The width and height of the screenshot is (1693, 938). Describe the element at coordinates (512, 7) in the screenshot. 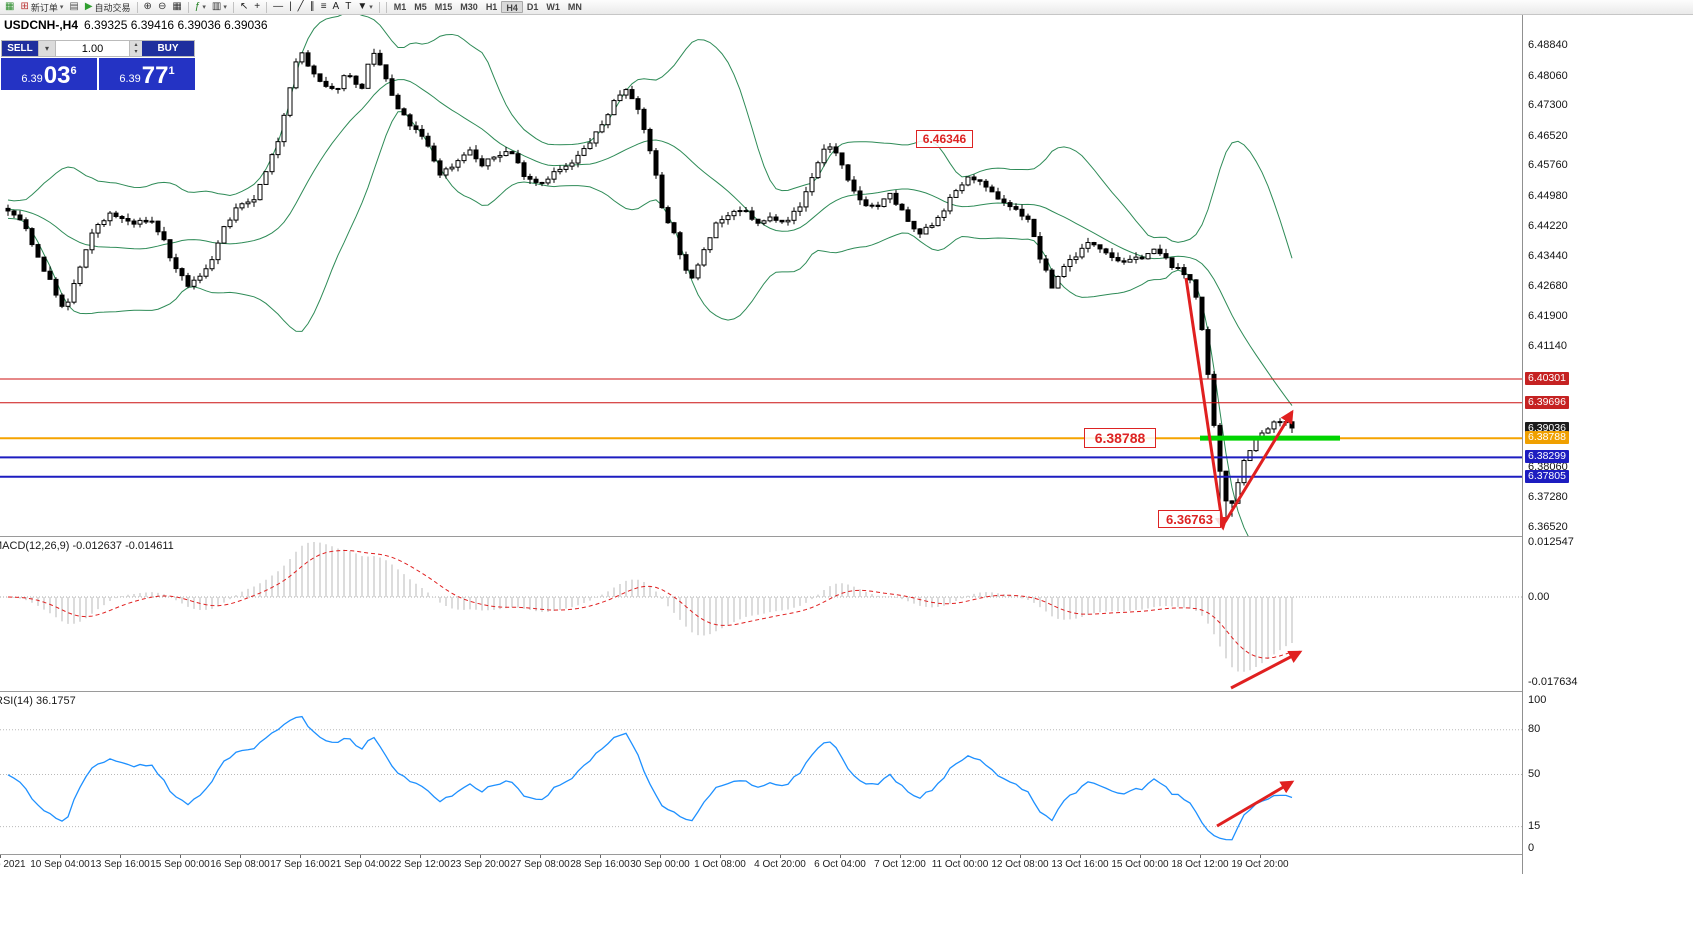

I see `timeframe-h4: H4` at that location.